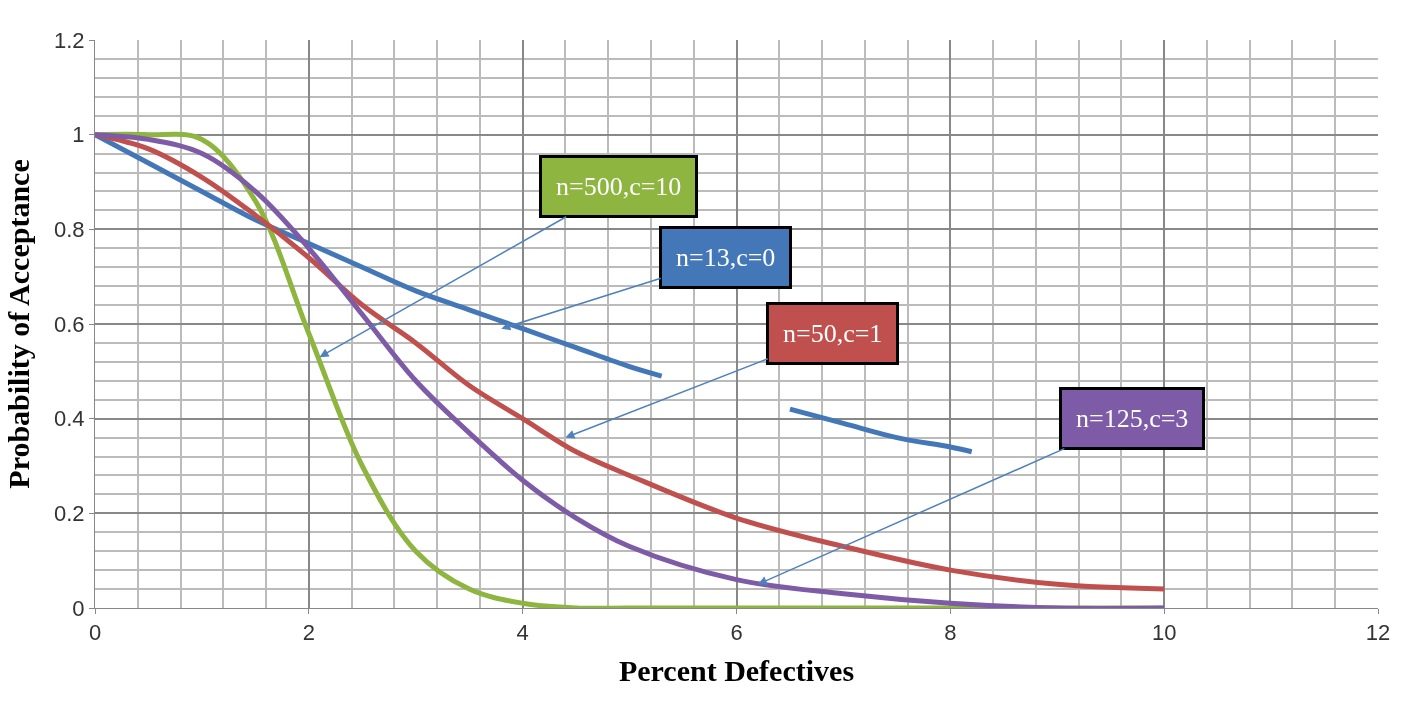 This screenshot has height=703, width=1403. I want to click on y-tick-label: 1.2, so click(69, 40).